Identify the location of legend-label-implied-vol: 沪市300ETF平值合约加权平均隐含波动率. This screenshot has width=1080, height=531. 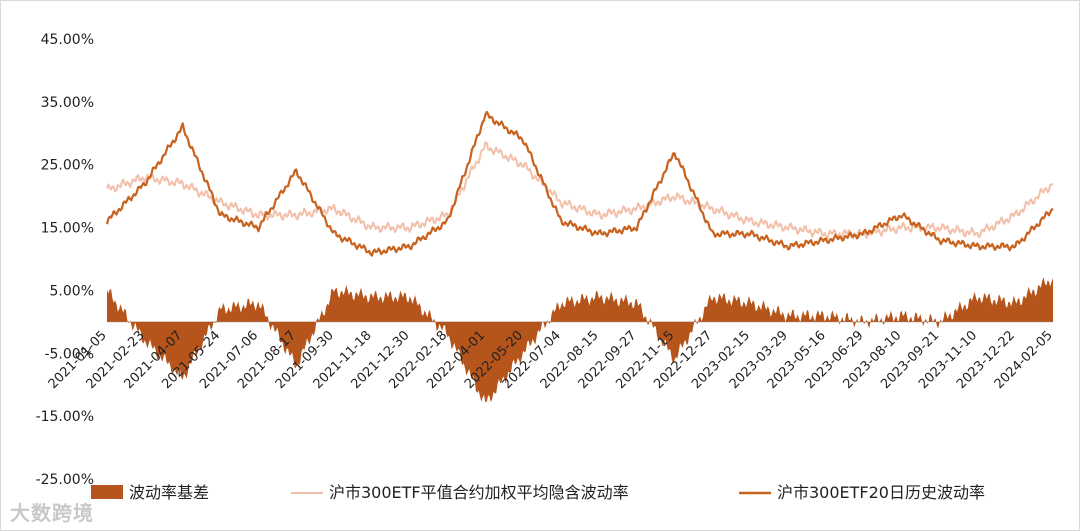
(479, 492).